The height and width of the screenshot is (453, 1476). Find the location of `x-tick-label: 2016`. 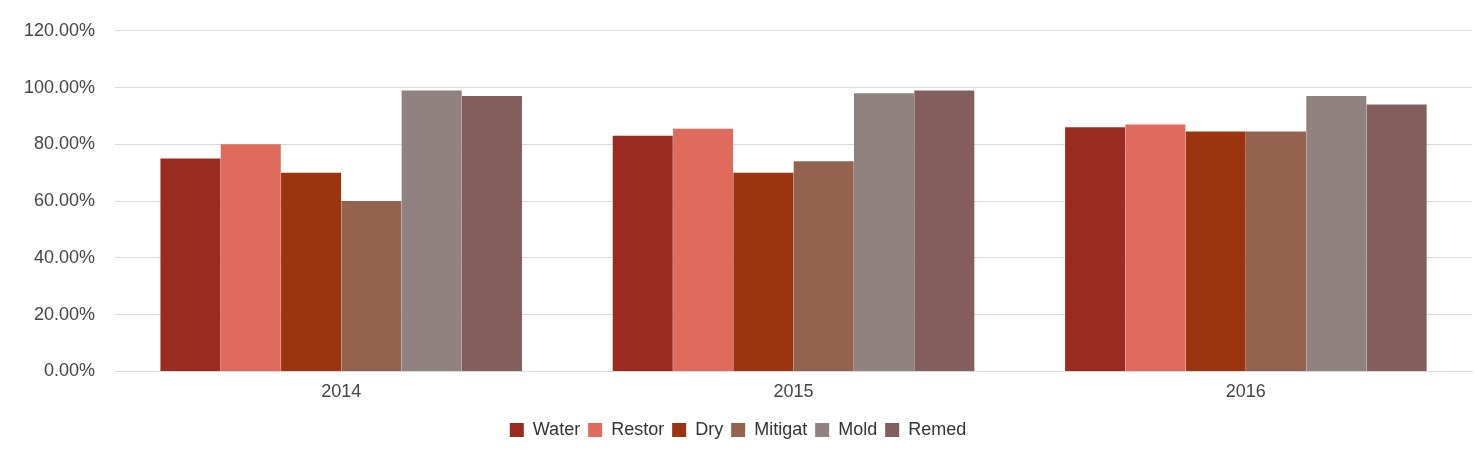

x-tick-label: 2016 is located at coordinates (1245, 391).